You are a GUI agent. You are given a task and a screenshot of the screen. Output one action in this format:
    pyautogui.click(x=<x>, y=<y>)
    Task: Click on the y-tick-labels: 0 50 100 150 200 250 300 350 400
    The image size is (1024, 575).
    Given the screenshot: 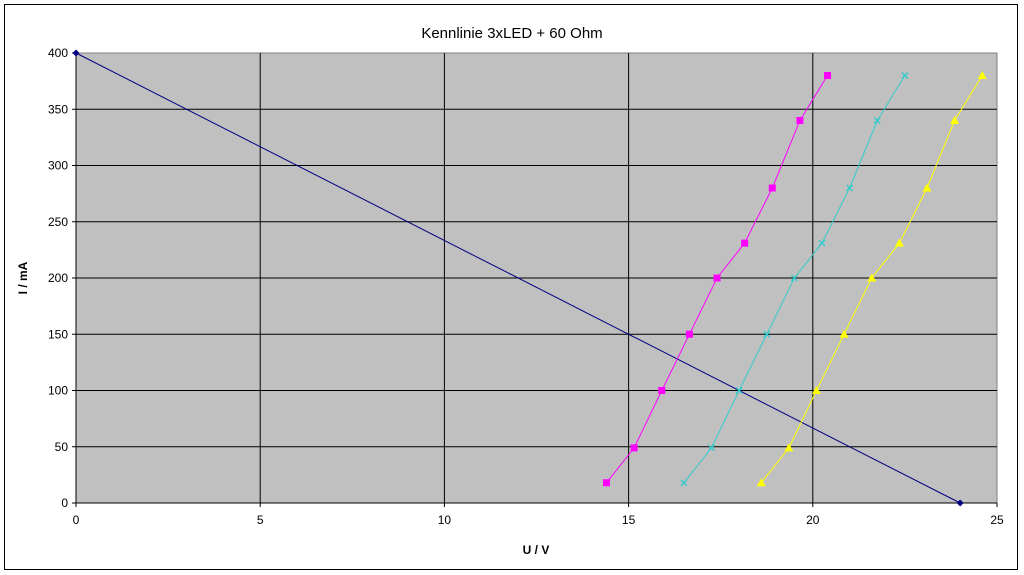 What is the action you would take?
    pyautogui.click(x=62, y=278)
    